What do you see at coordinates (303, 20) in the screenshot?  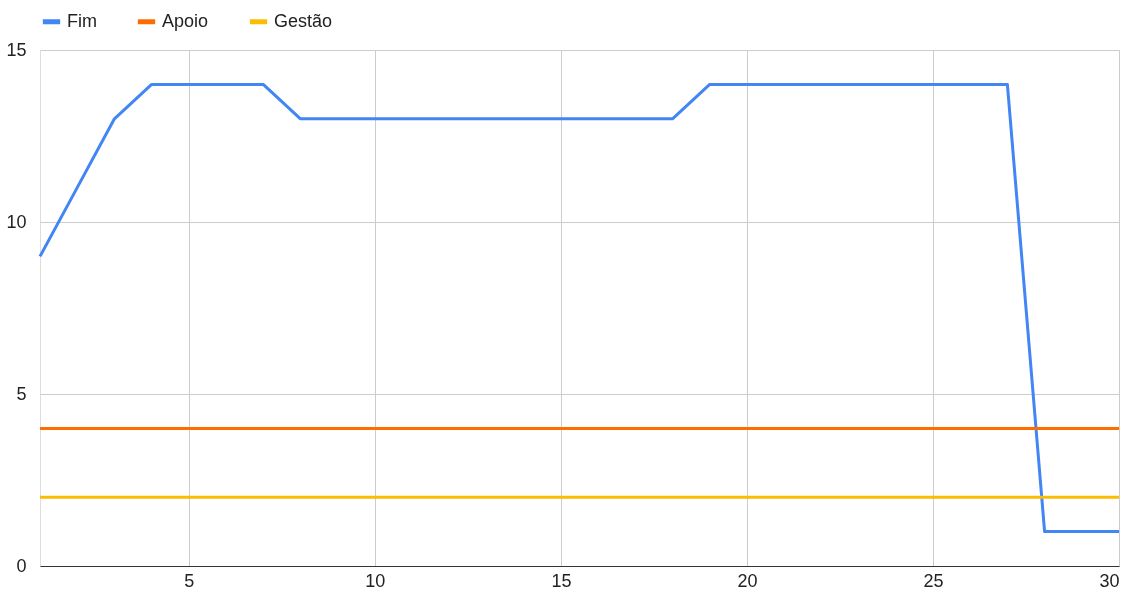 I see `legend-label: Gestão` at bounding box center [303, 20].